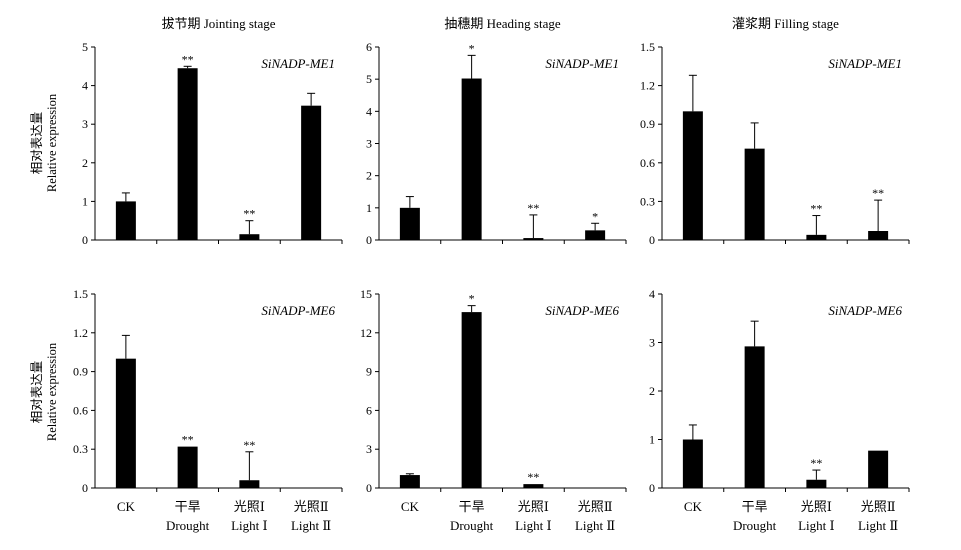  Describe the element at coordinates (366, 294) in the screenshot. I see `y-tick-label: 15` at that location.